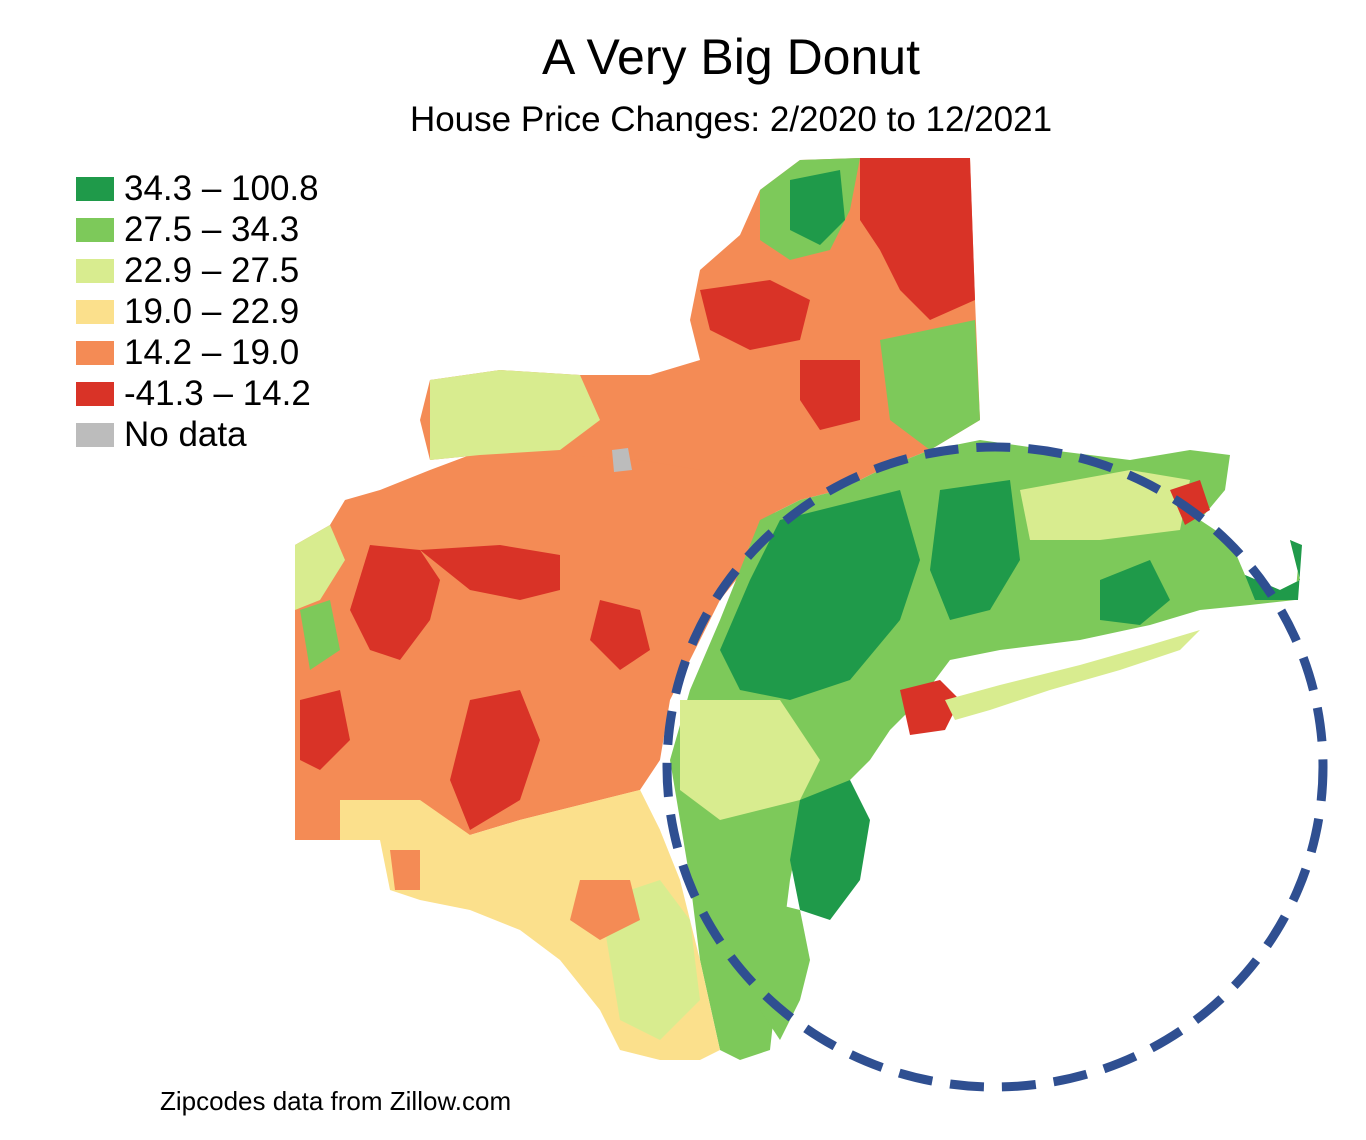 The height and width of the screenshot is (1140, 1366). Describe the element at coordinates (755, 315) in the screenshot. I see `region-upstate-red-mid` at that location.